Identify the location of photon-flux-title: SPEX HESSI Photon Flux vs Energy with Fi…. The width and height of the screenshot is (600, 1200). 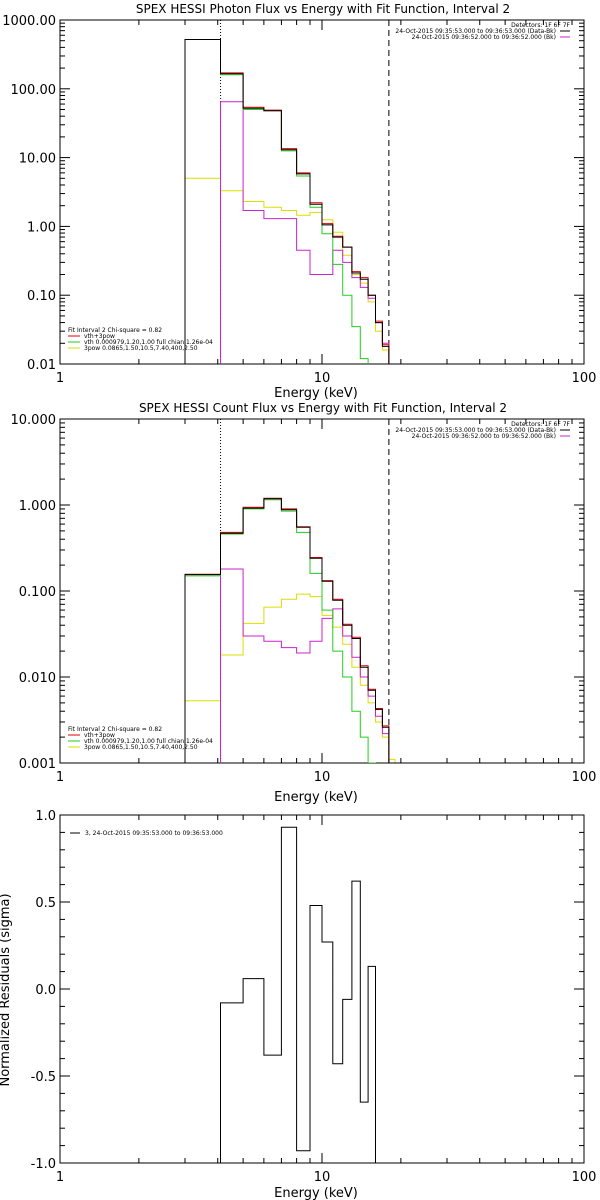
(323, 9).